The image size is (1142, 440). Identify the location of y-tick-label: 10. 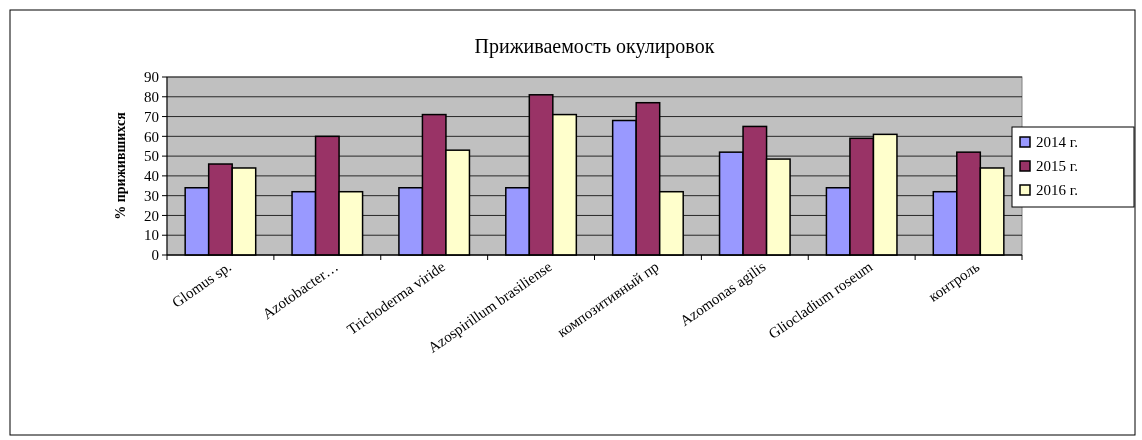
(151, 235).